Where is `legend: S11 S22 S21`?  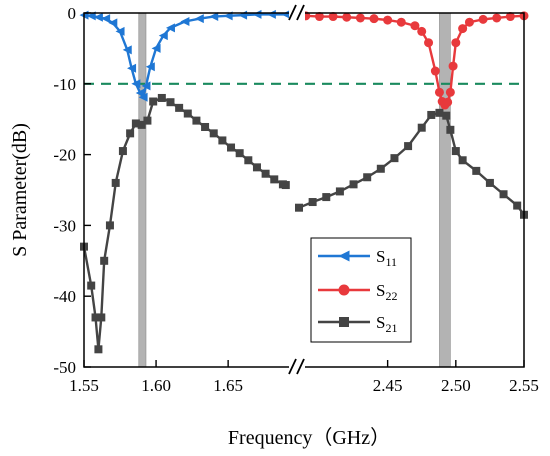
legend: S11 S22 S21 is located at coordinates (361, 290).